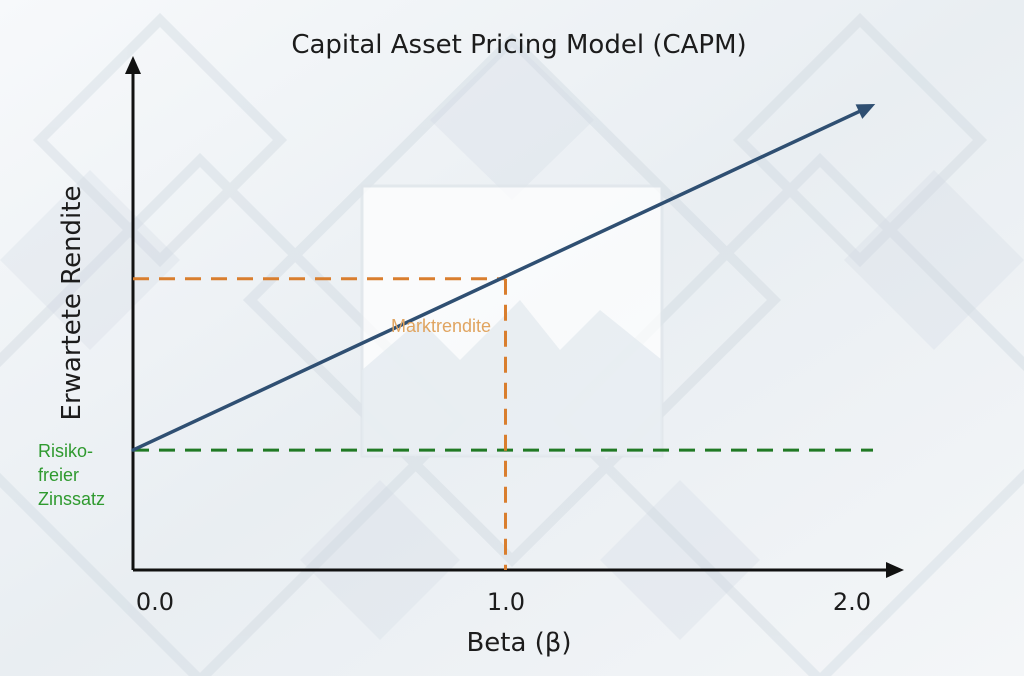 The image size is (1024, 676). I want to click on security-market-line-arrowhead, so click(865, 111).